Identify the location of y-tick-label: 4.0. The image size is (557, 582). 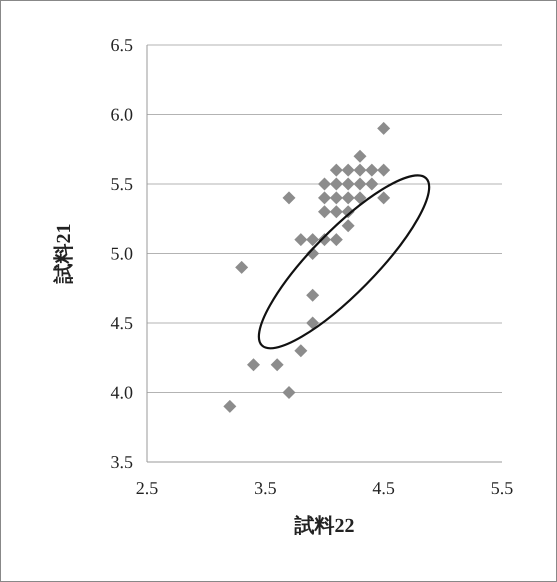
(121, 392).